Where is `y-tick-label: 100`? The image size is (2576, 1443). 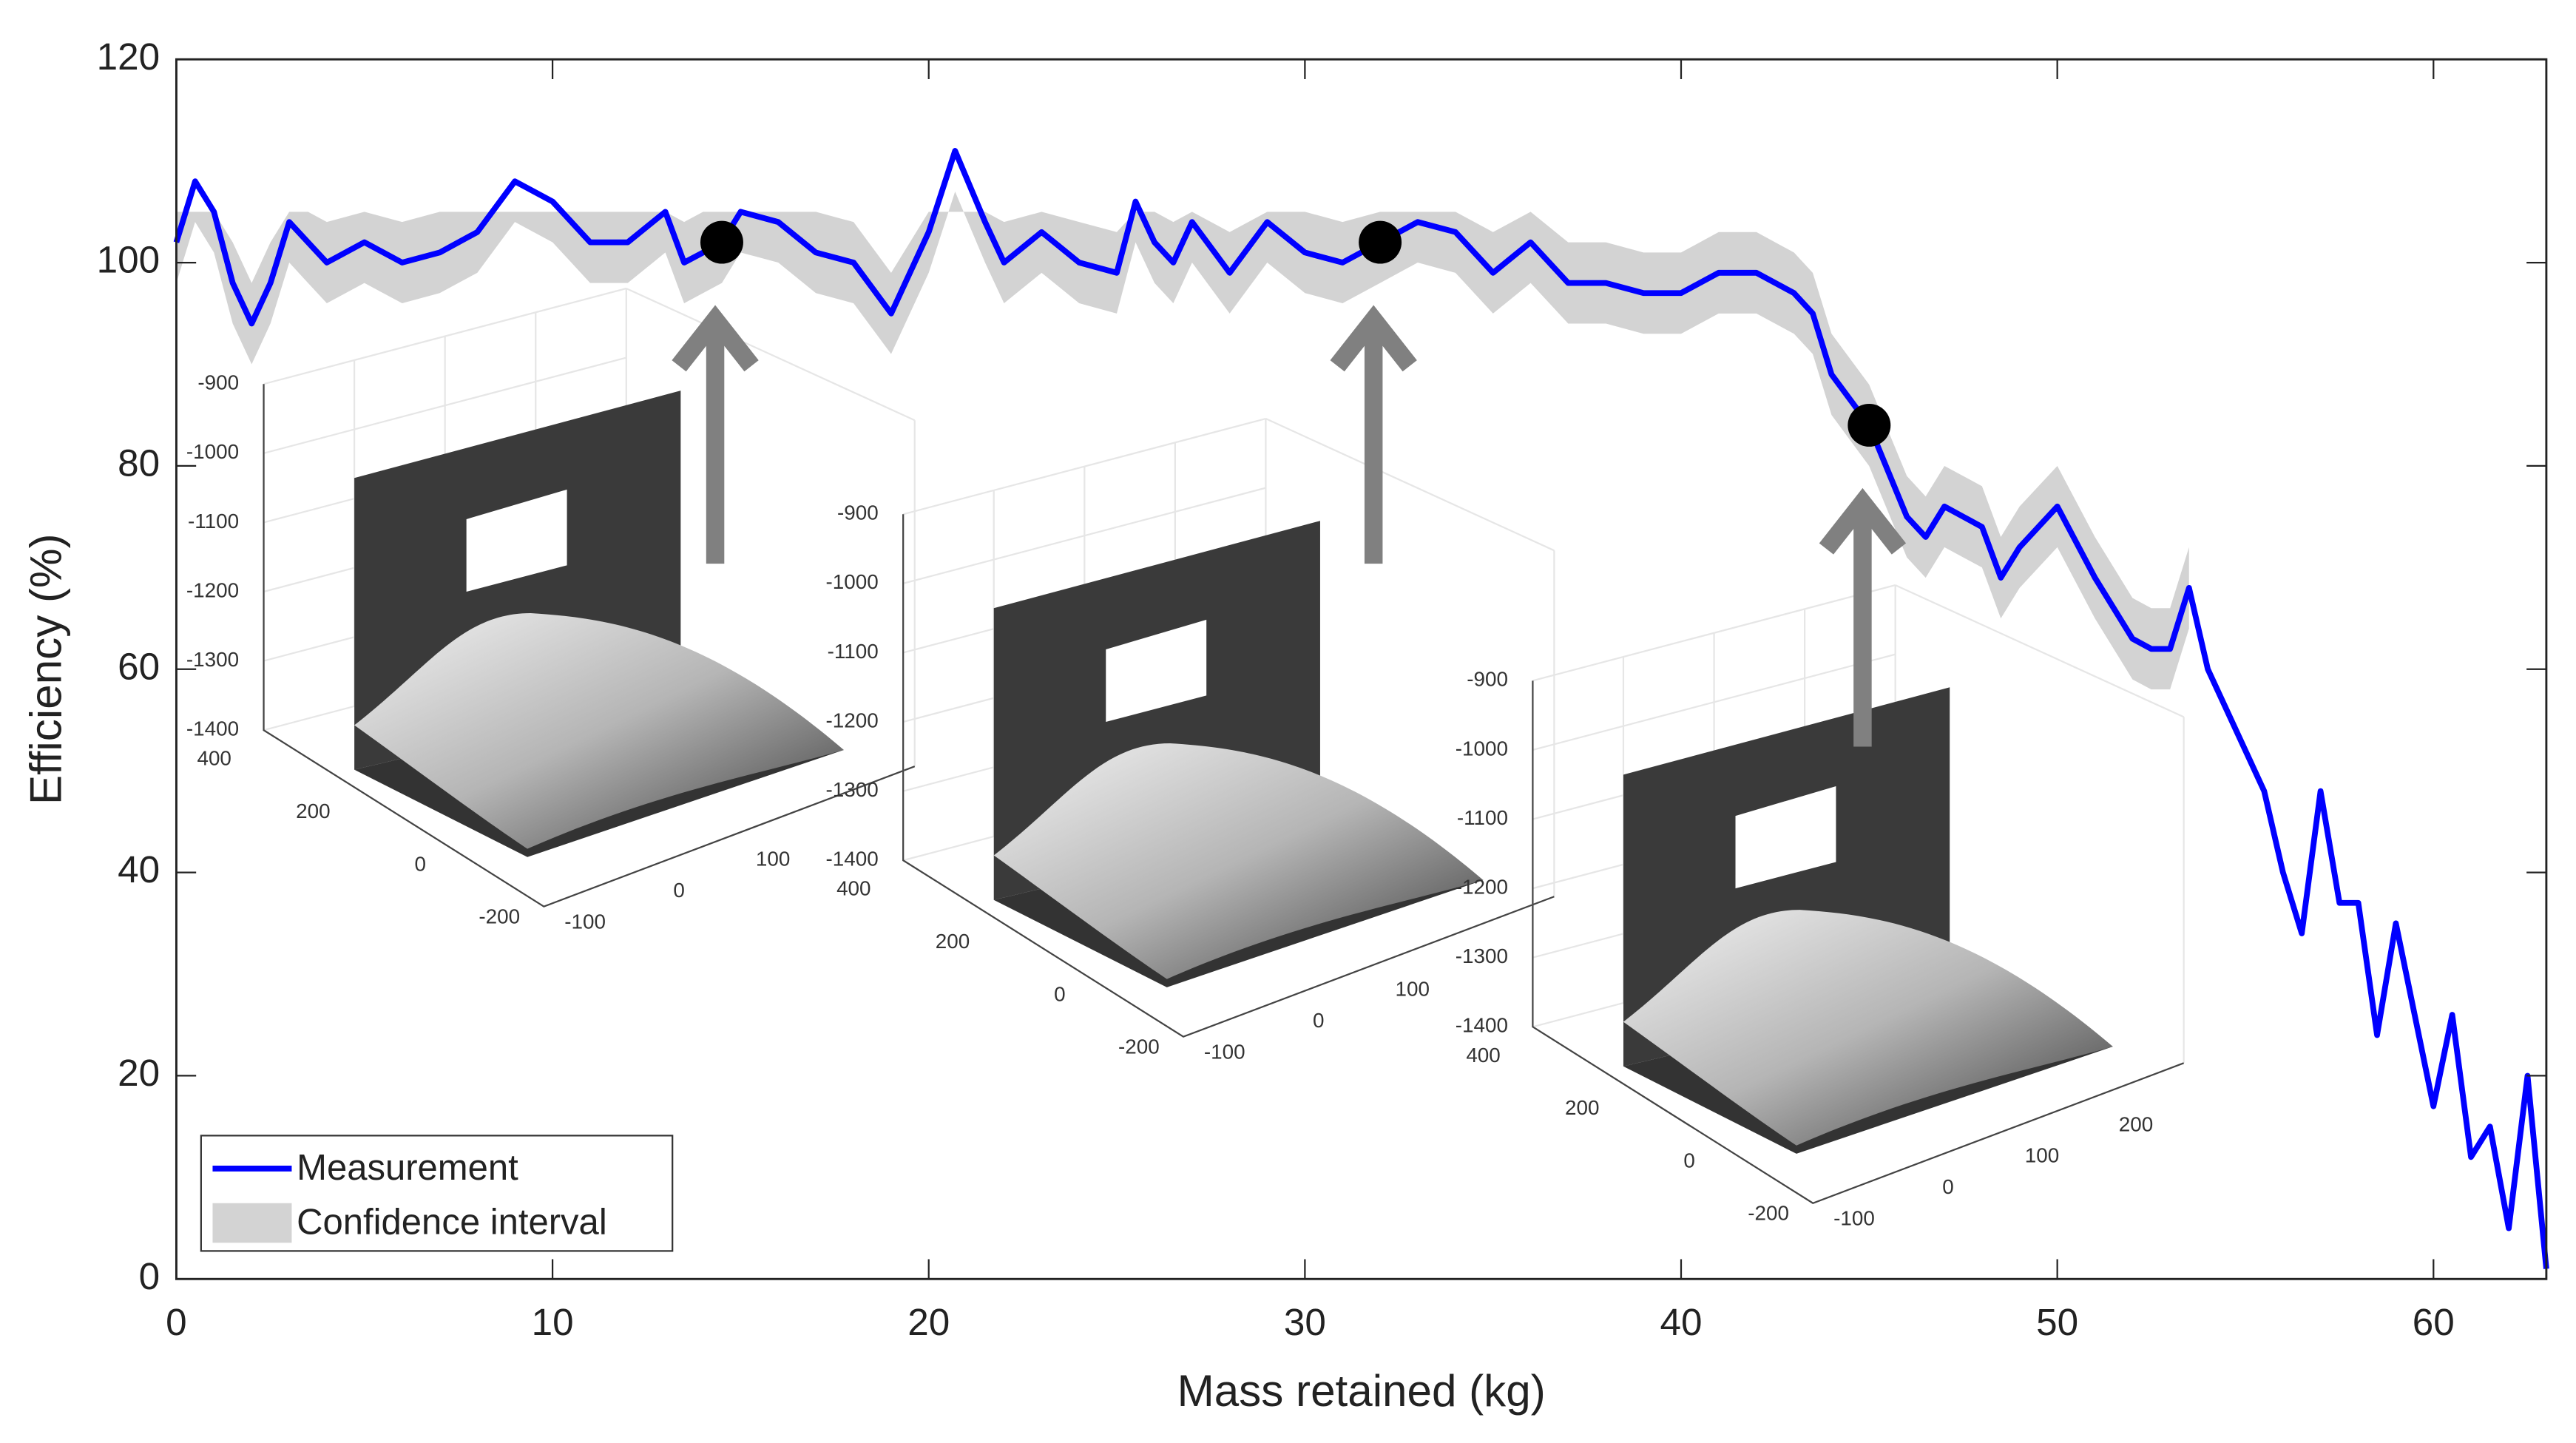
y-tick-label: 100 is located at coordinates (128, 260).